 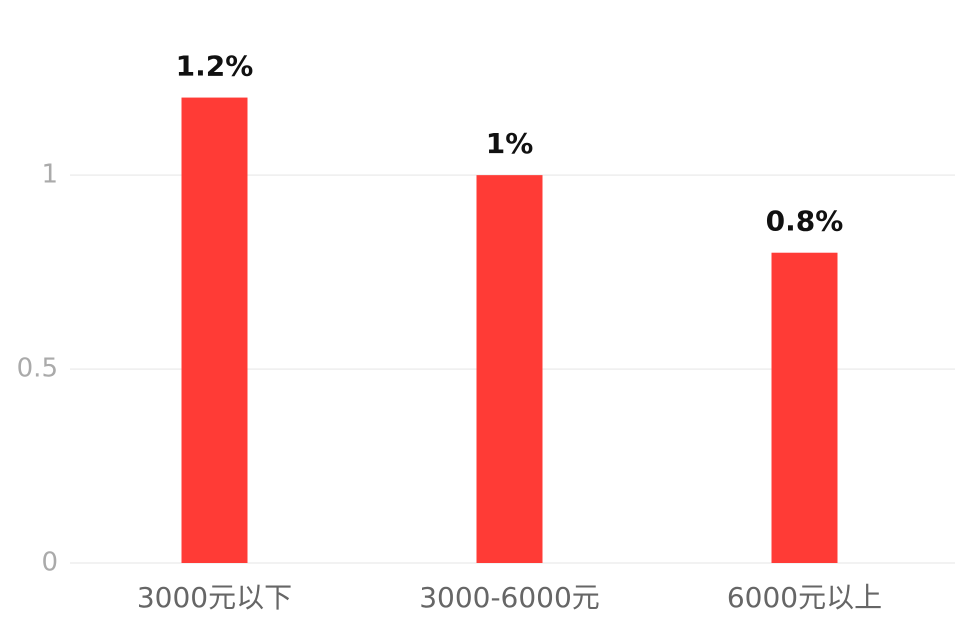 I want to click on value-label: 0.8%, so click(x=805, y=221).